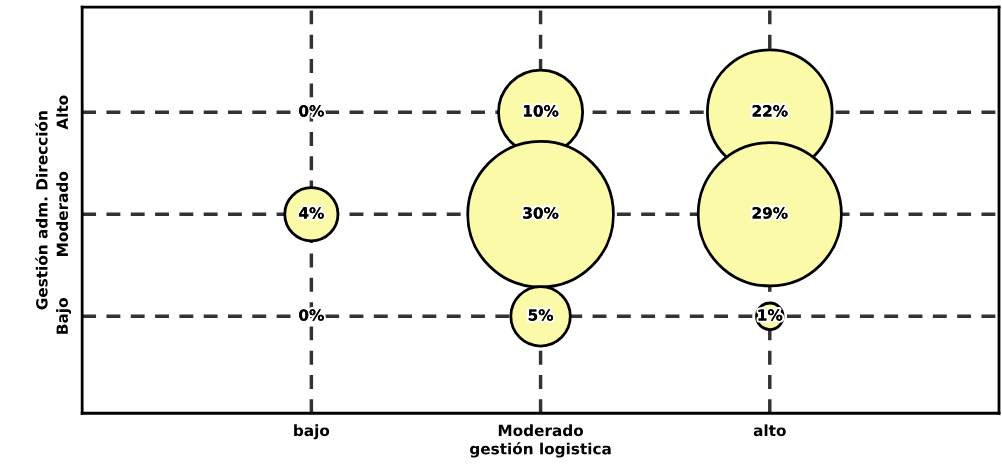 This screenshot has height=475, width=1002. Describe the element at coordinates (311, 315) in the screenshot. I see `data-label: 0%` at that location.